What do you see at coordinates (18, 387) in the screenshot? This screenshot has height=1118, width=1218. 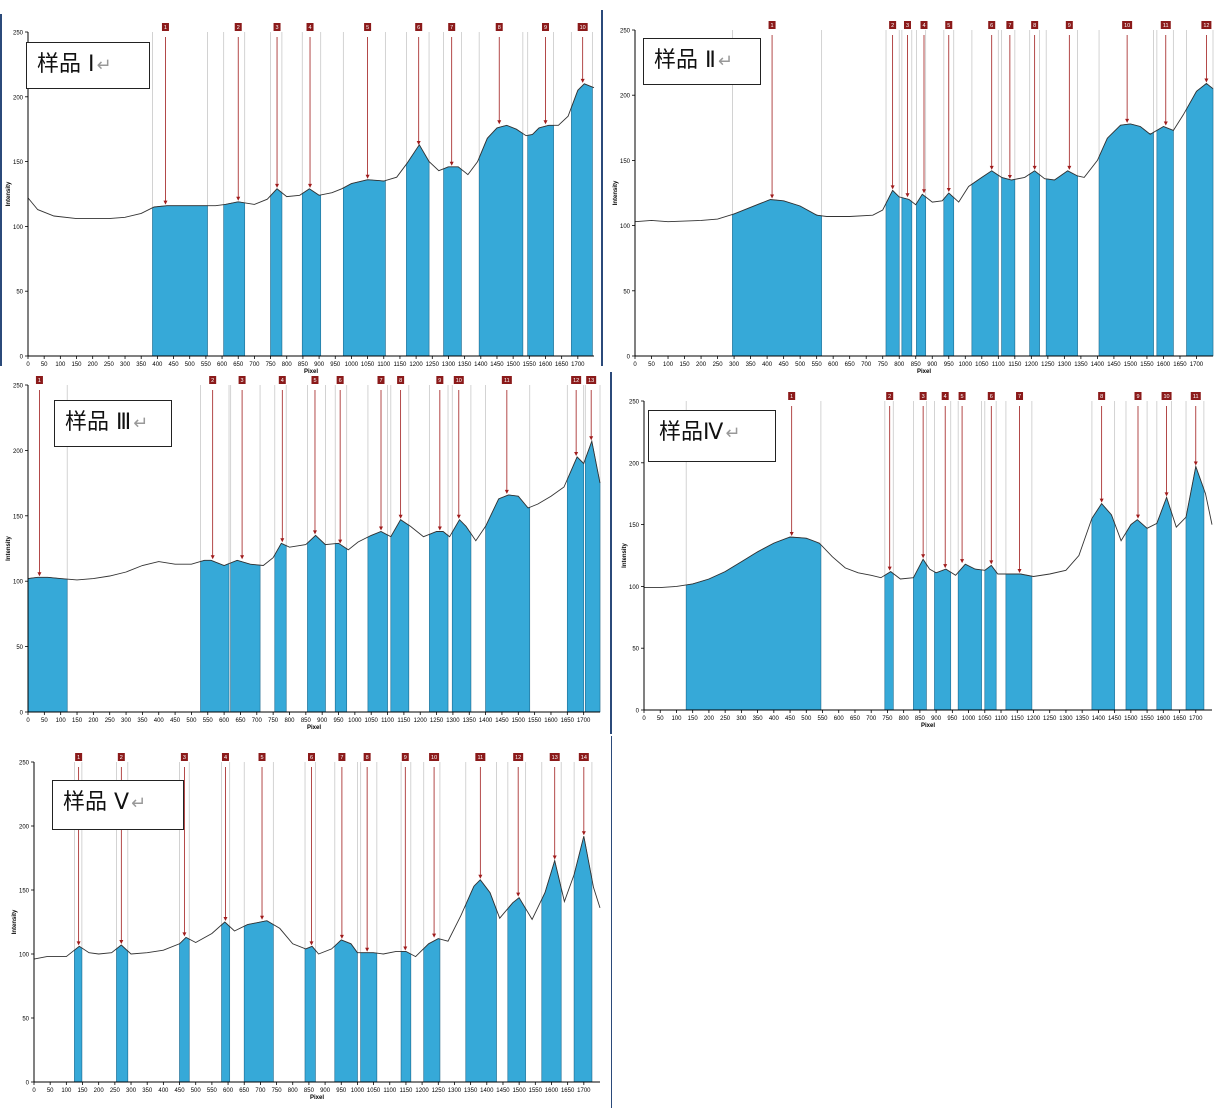 I see `y-tick-label: 250` at bounding box center [18, 387].